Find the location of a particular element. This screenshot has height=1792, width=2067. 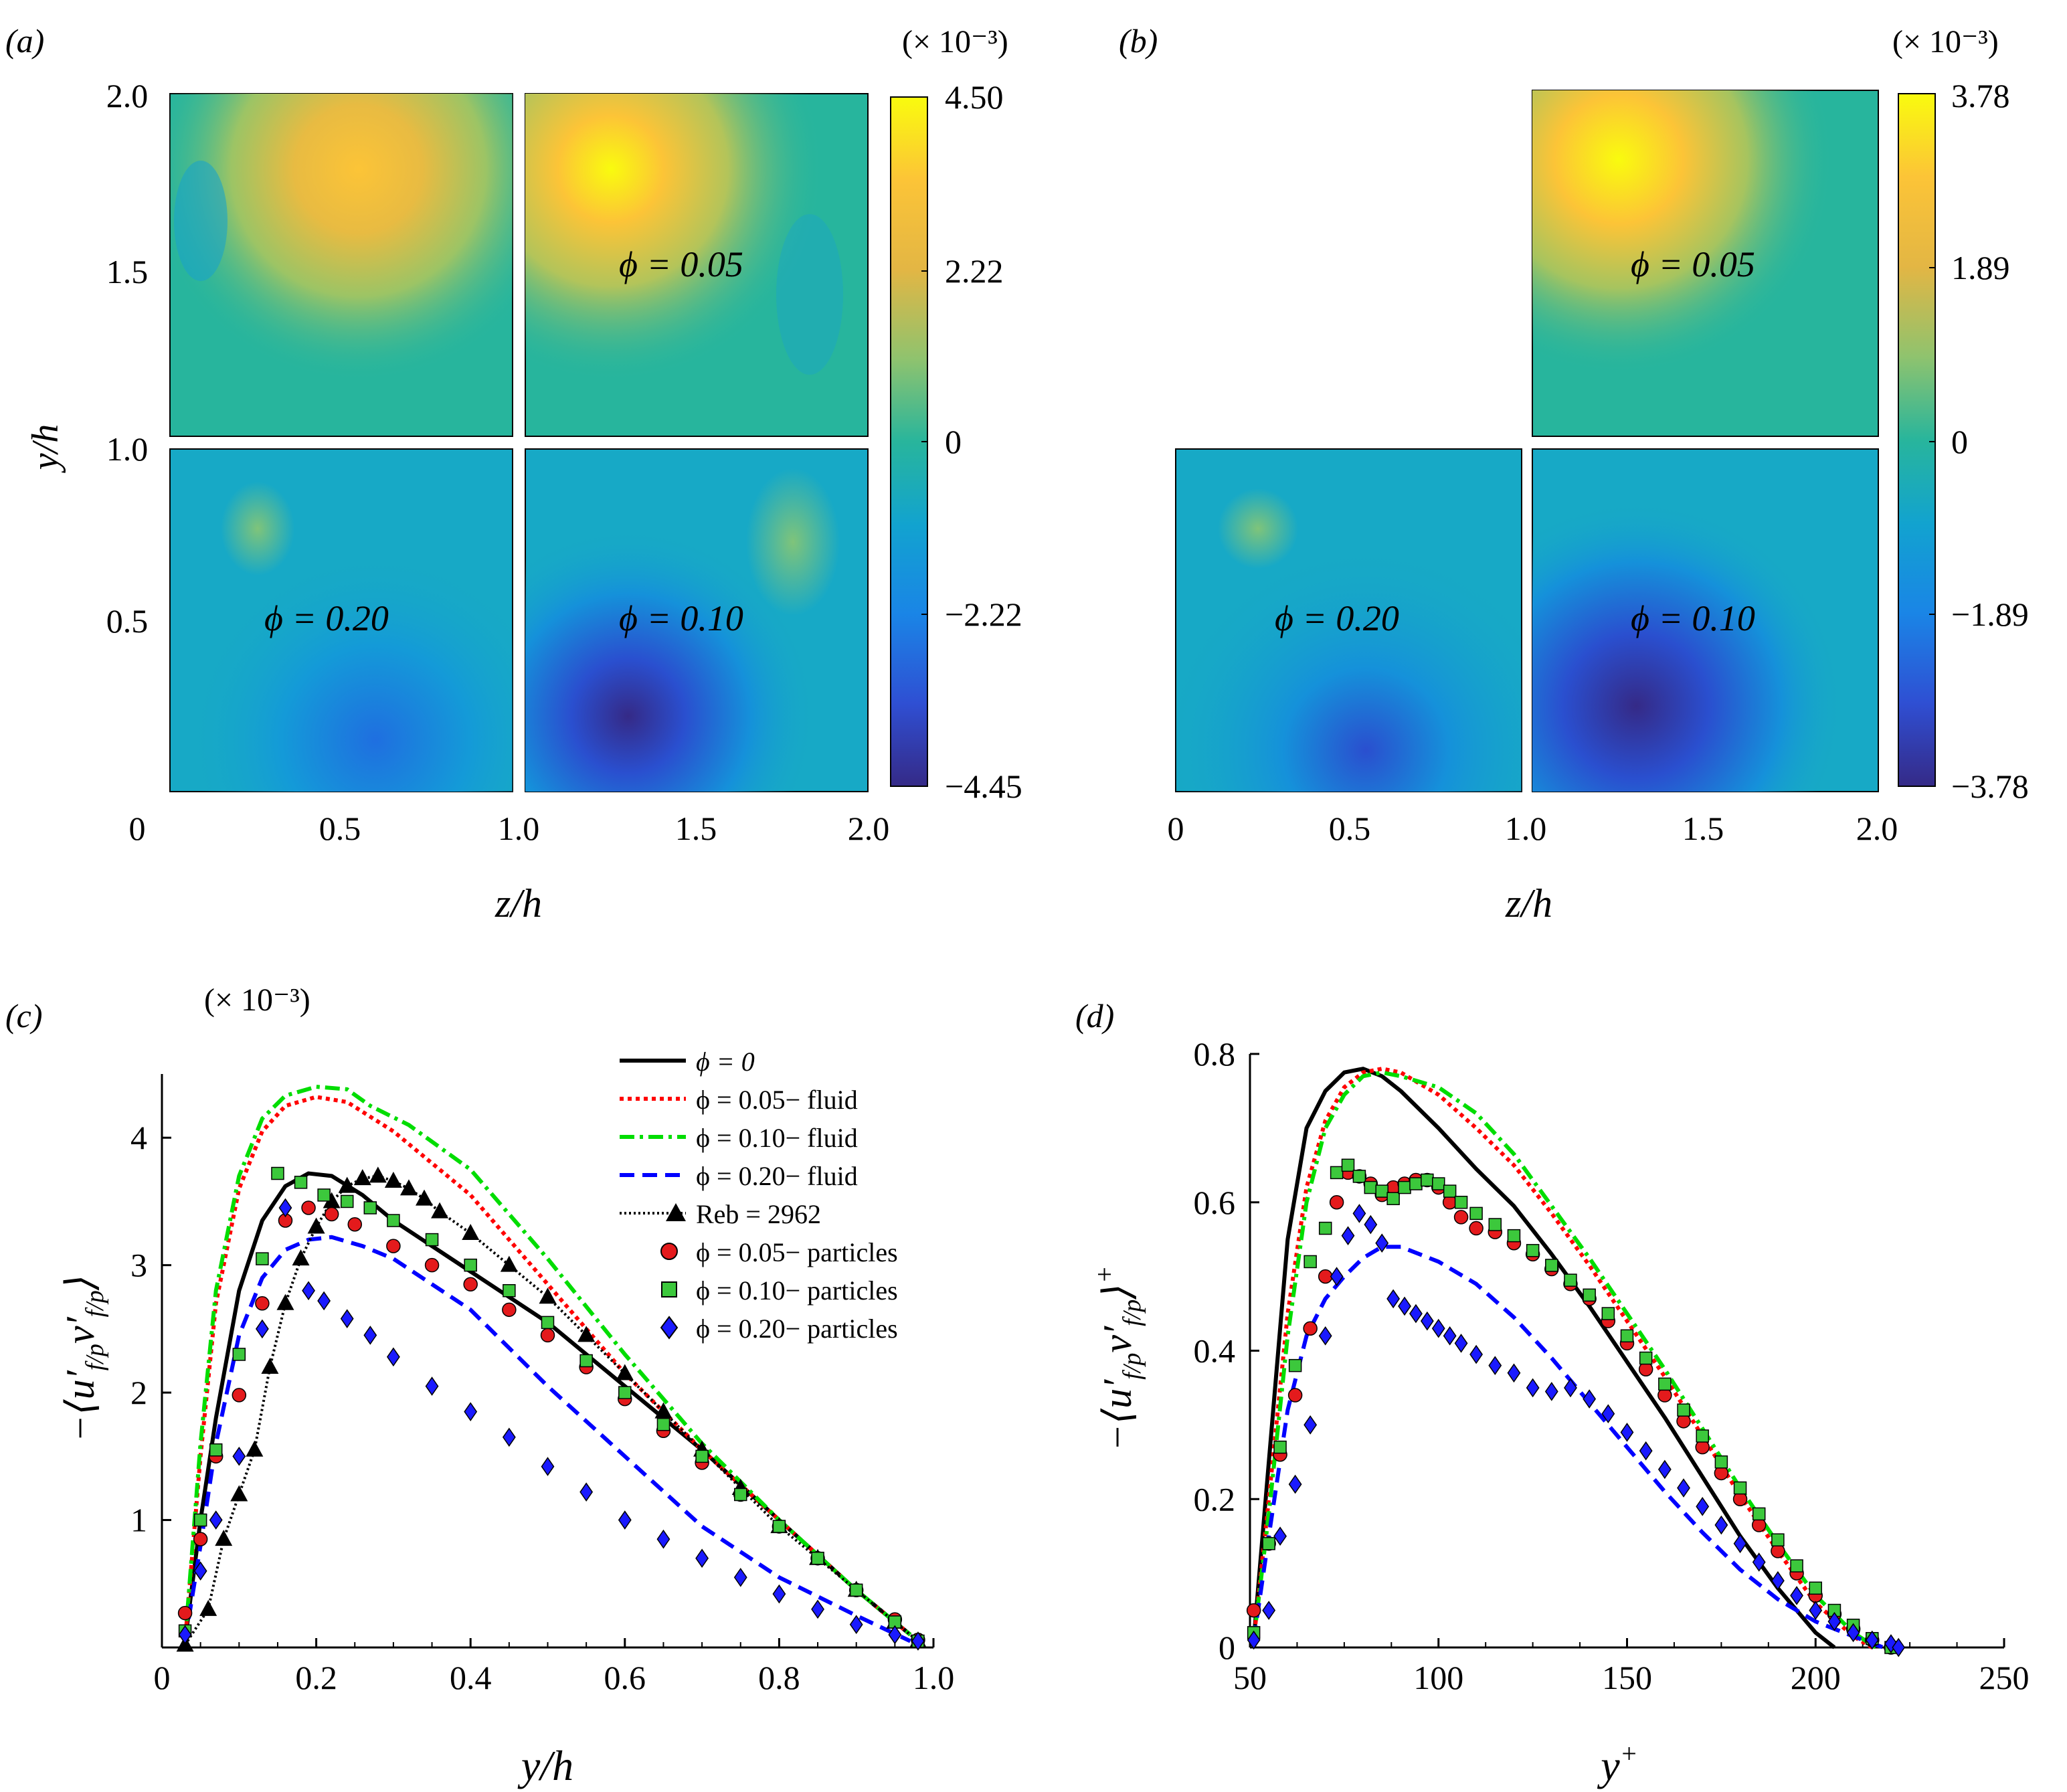

axes-d is located at coordinates (1626, 1351).